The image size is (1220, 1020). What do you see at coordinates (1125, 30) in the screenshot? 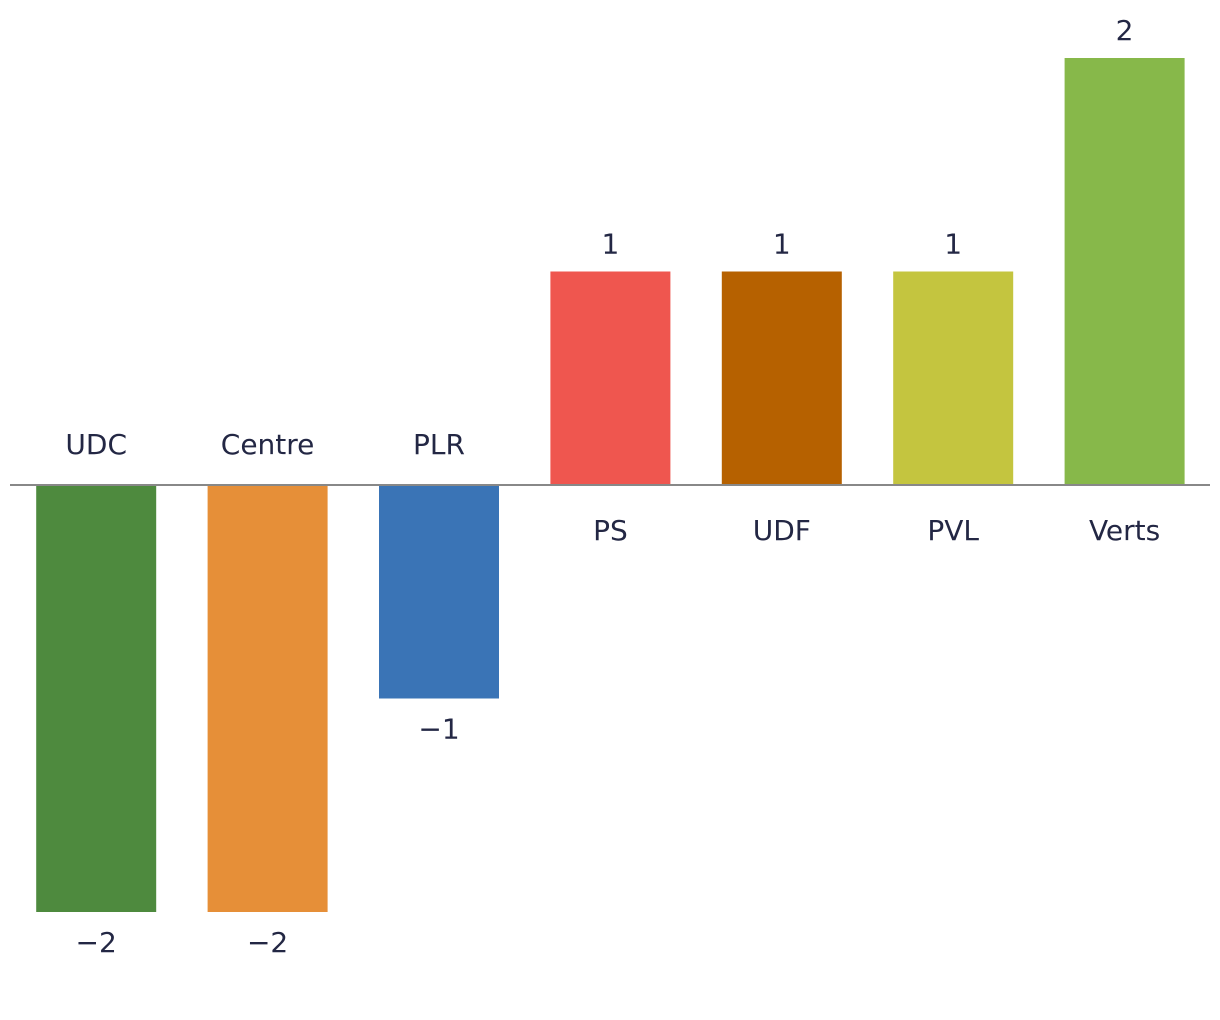
I see `value-label-verts: 2` at bounding box center [1125, 30].